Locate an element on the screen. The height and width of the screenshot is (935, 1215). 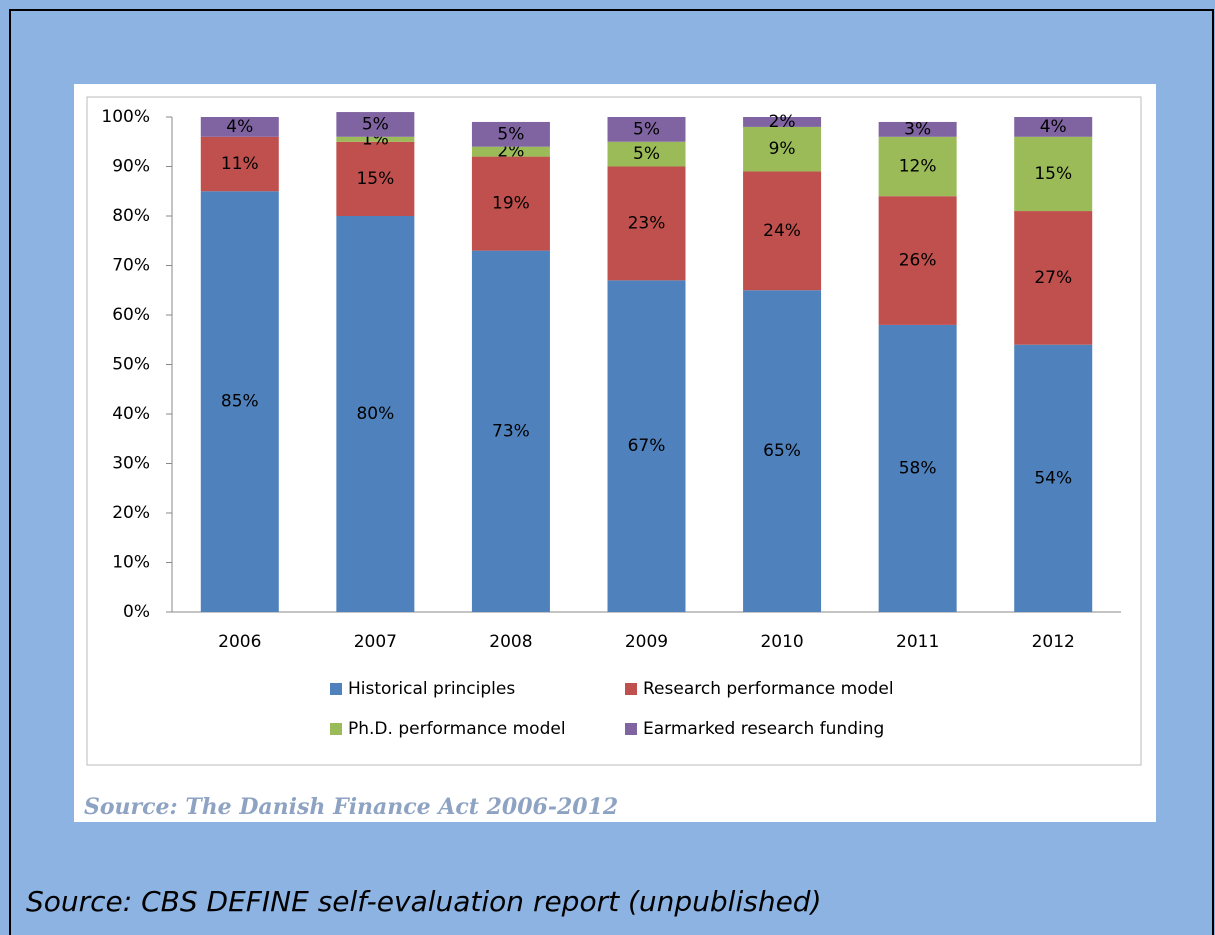
x-tick-label: 2012 is located at coordinates (1053, 642).